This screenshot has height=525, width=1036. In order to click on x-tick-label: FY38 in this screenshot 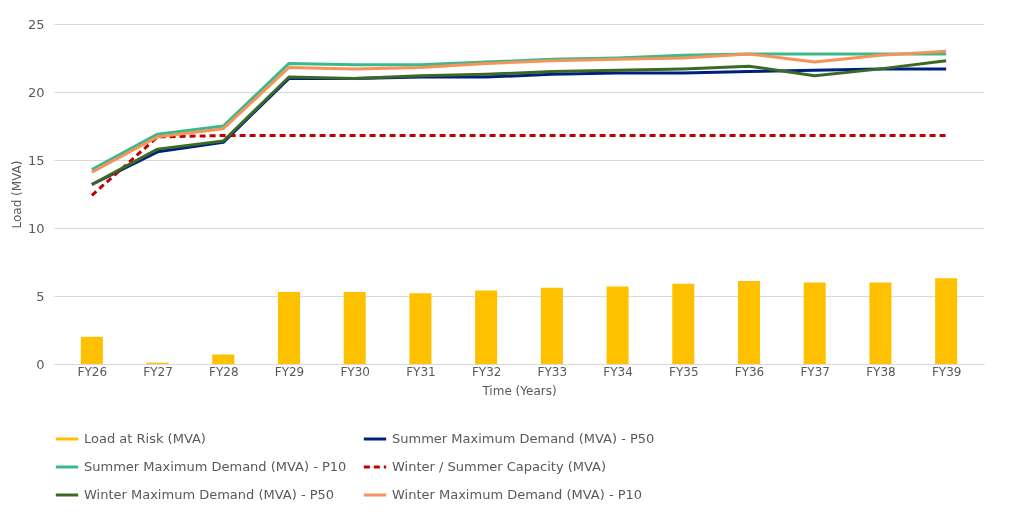, I will do `click(881, 371)`.